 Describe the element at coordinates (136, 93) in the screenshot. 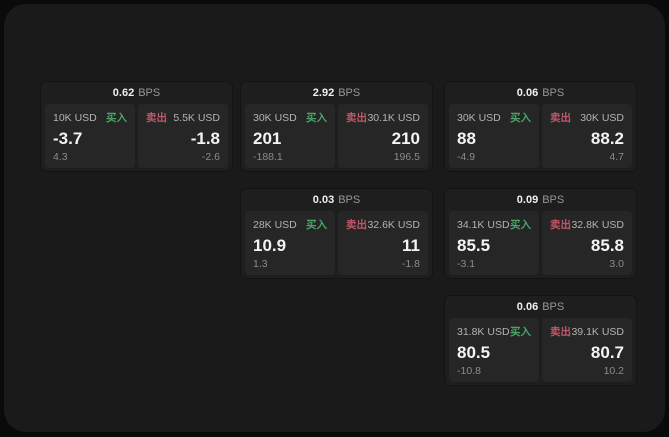

I see `spread-header: 0.62 BPS` at that location.